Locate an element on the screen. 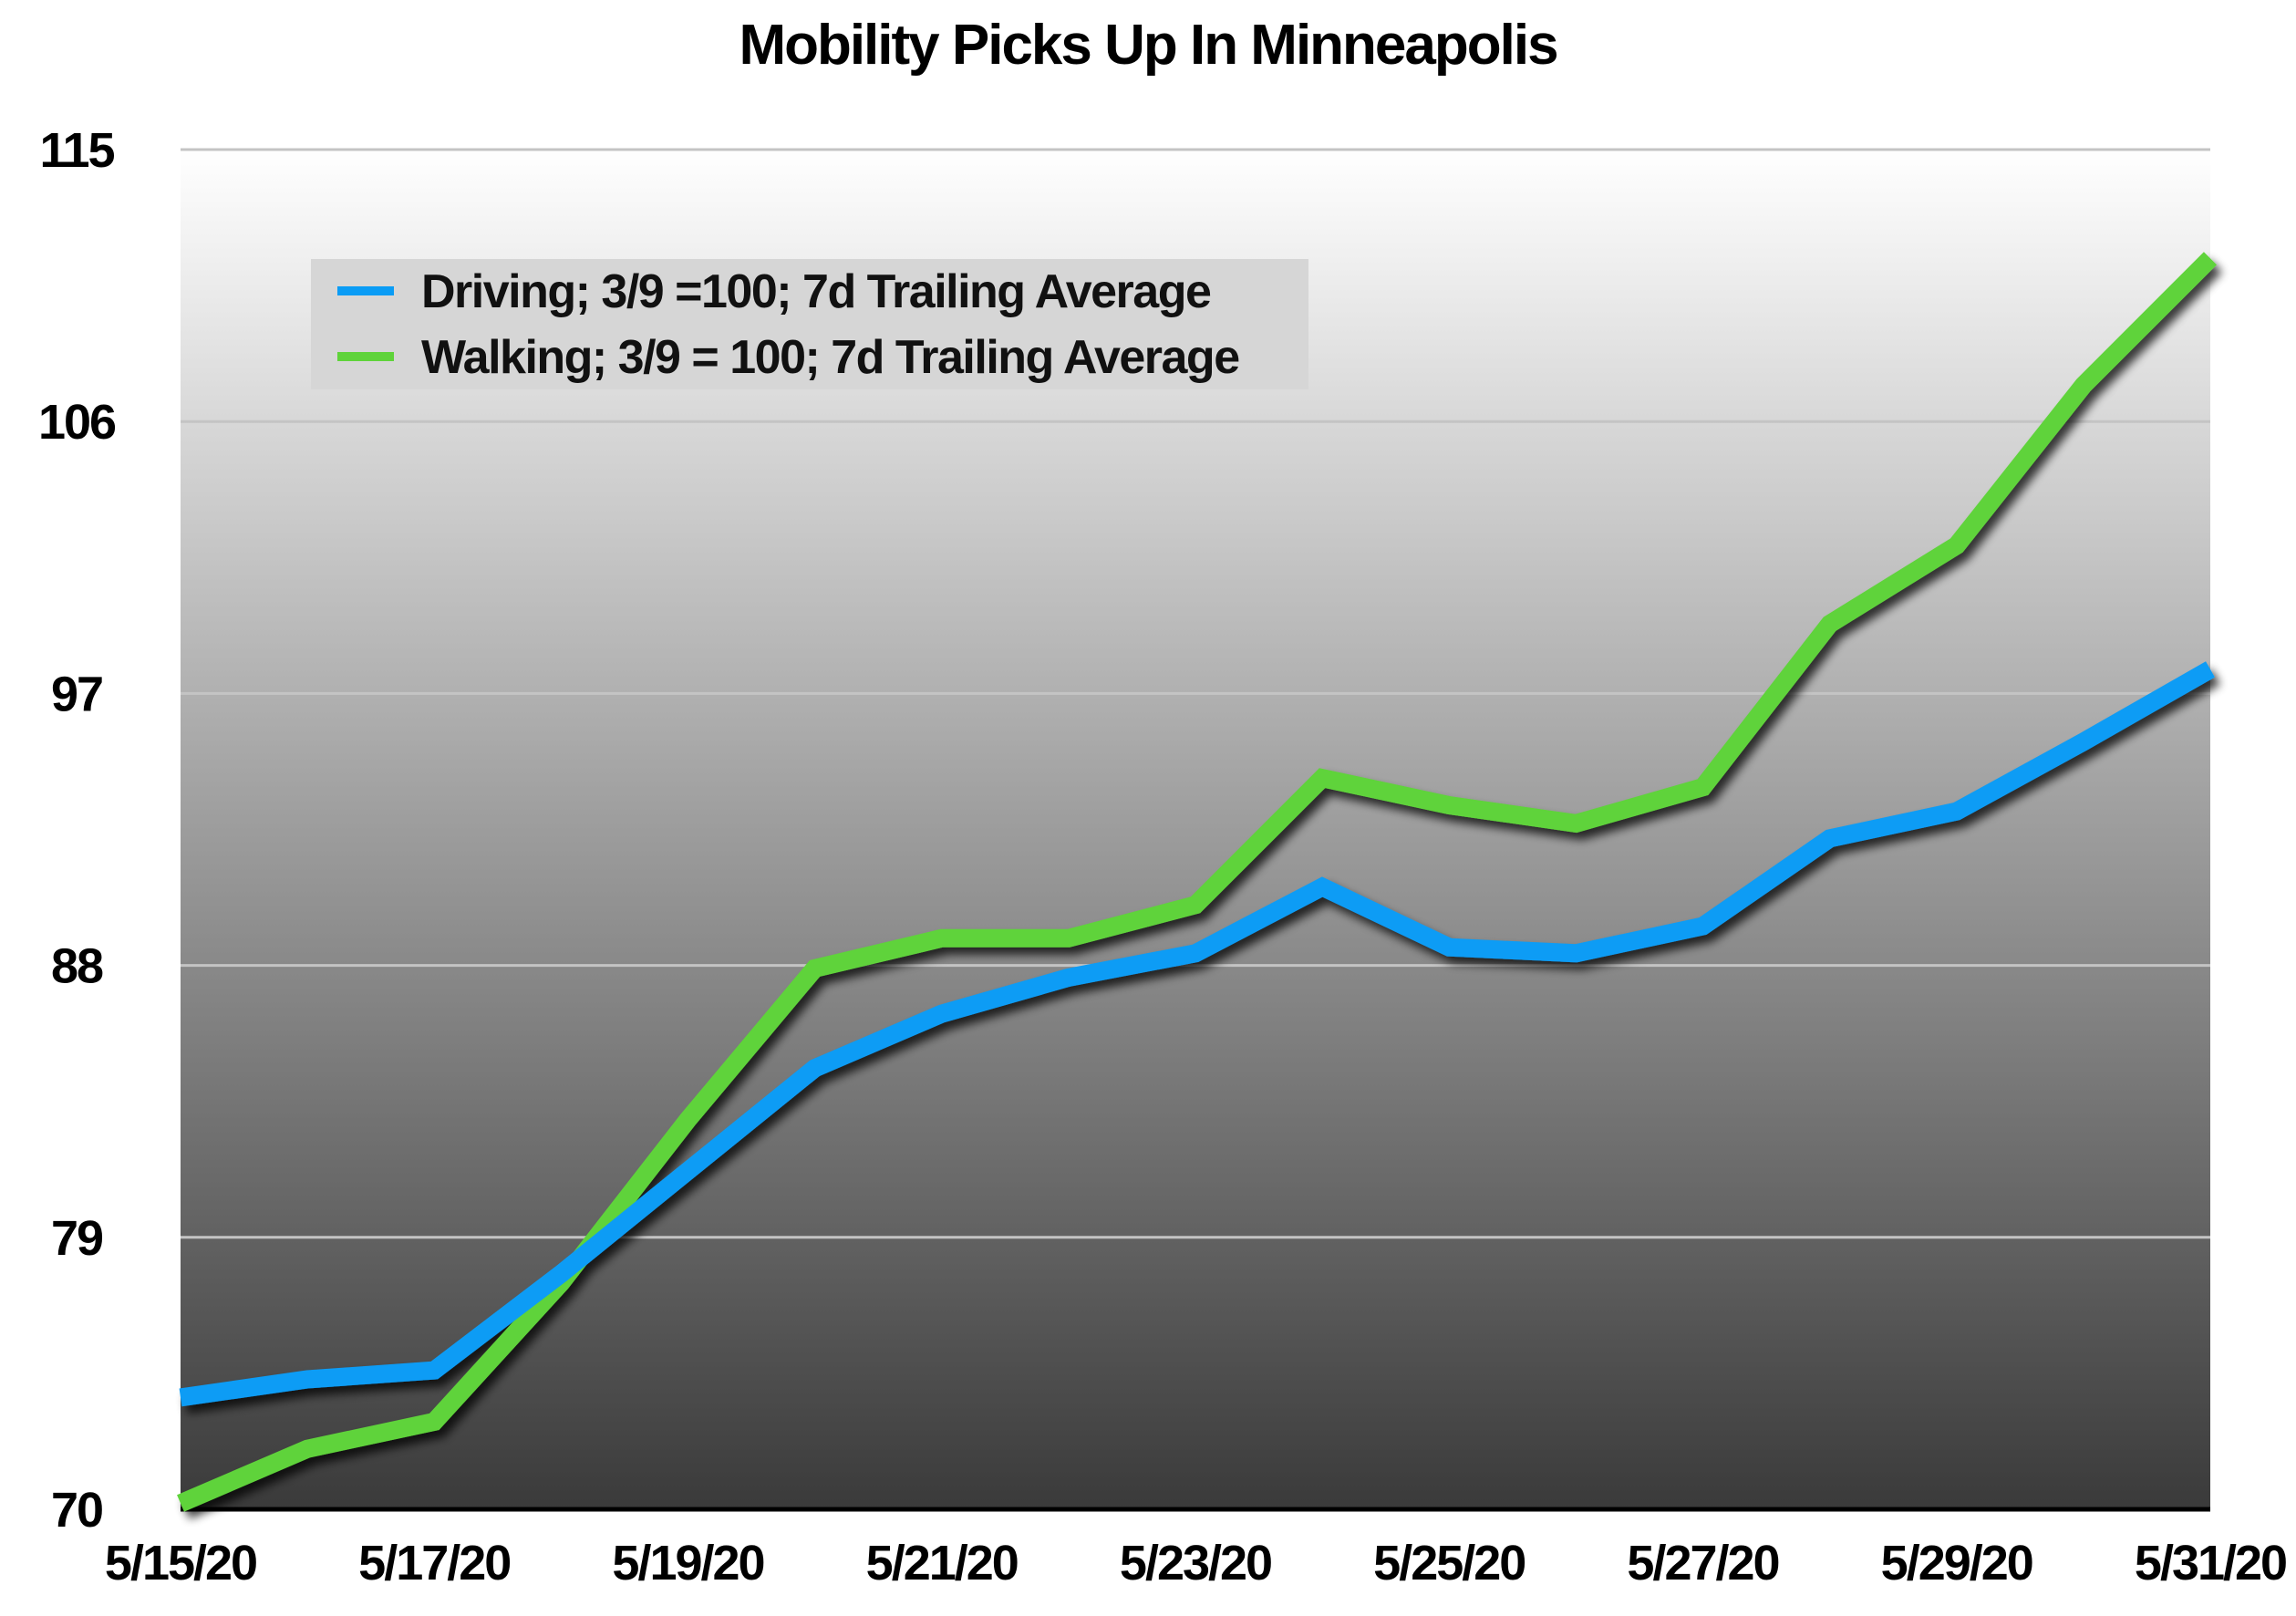  y-tick-label-97: 97 is located at coordinates (76, 694).